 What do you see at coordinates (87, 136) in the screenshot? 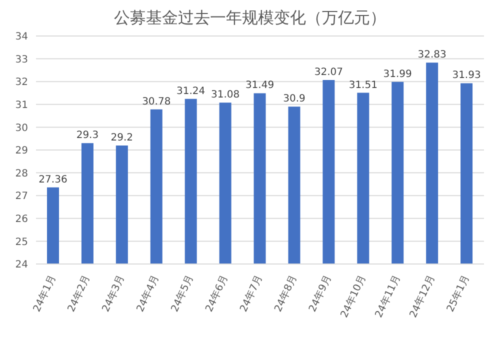
I see `data-label: 29.3` at bounding box center [87, 136].